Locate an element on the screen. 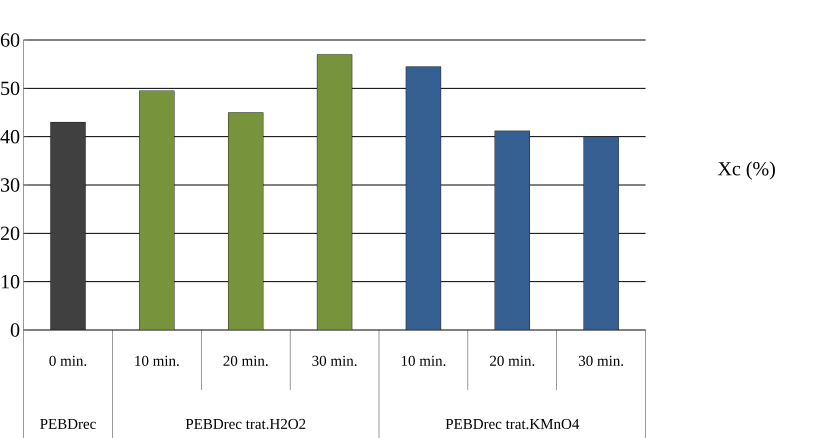 The image size is (821, 438). y-tick-label: 60 is located at coordinates (10, 40).